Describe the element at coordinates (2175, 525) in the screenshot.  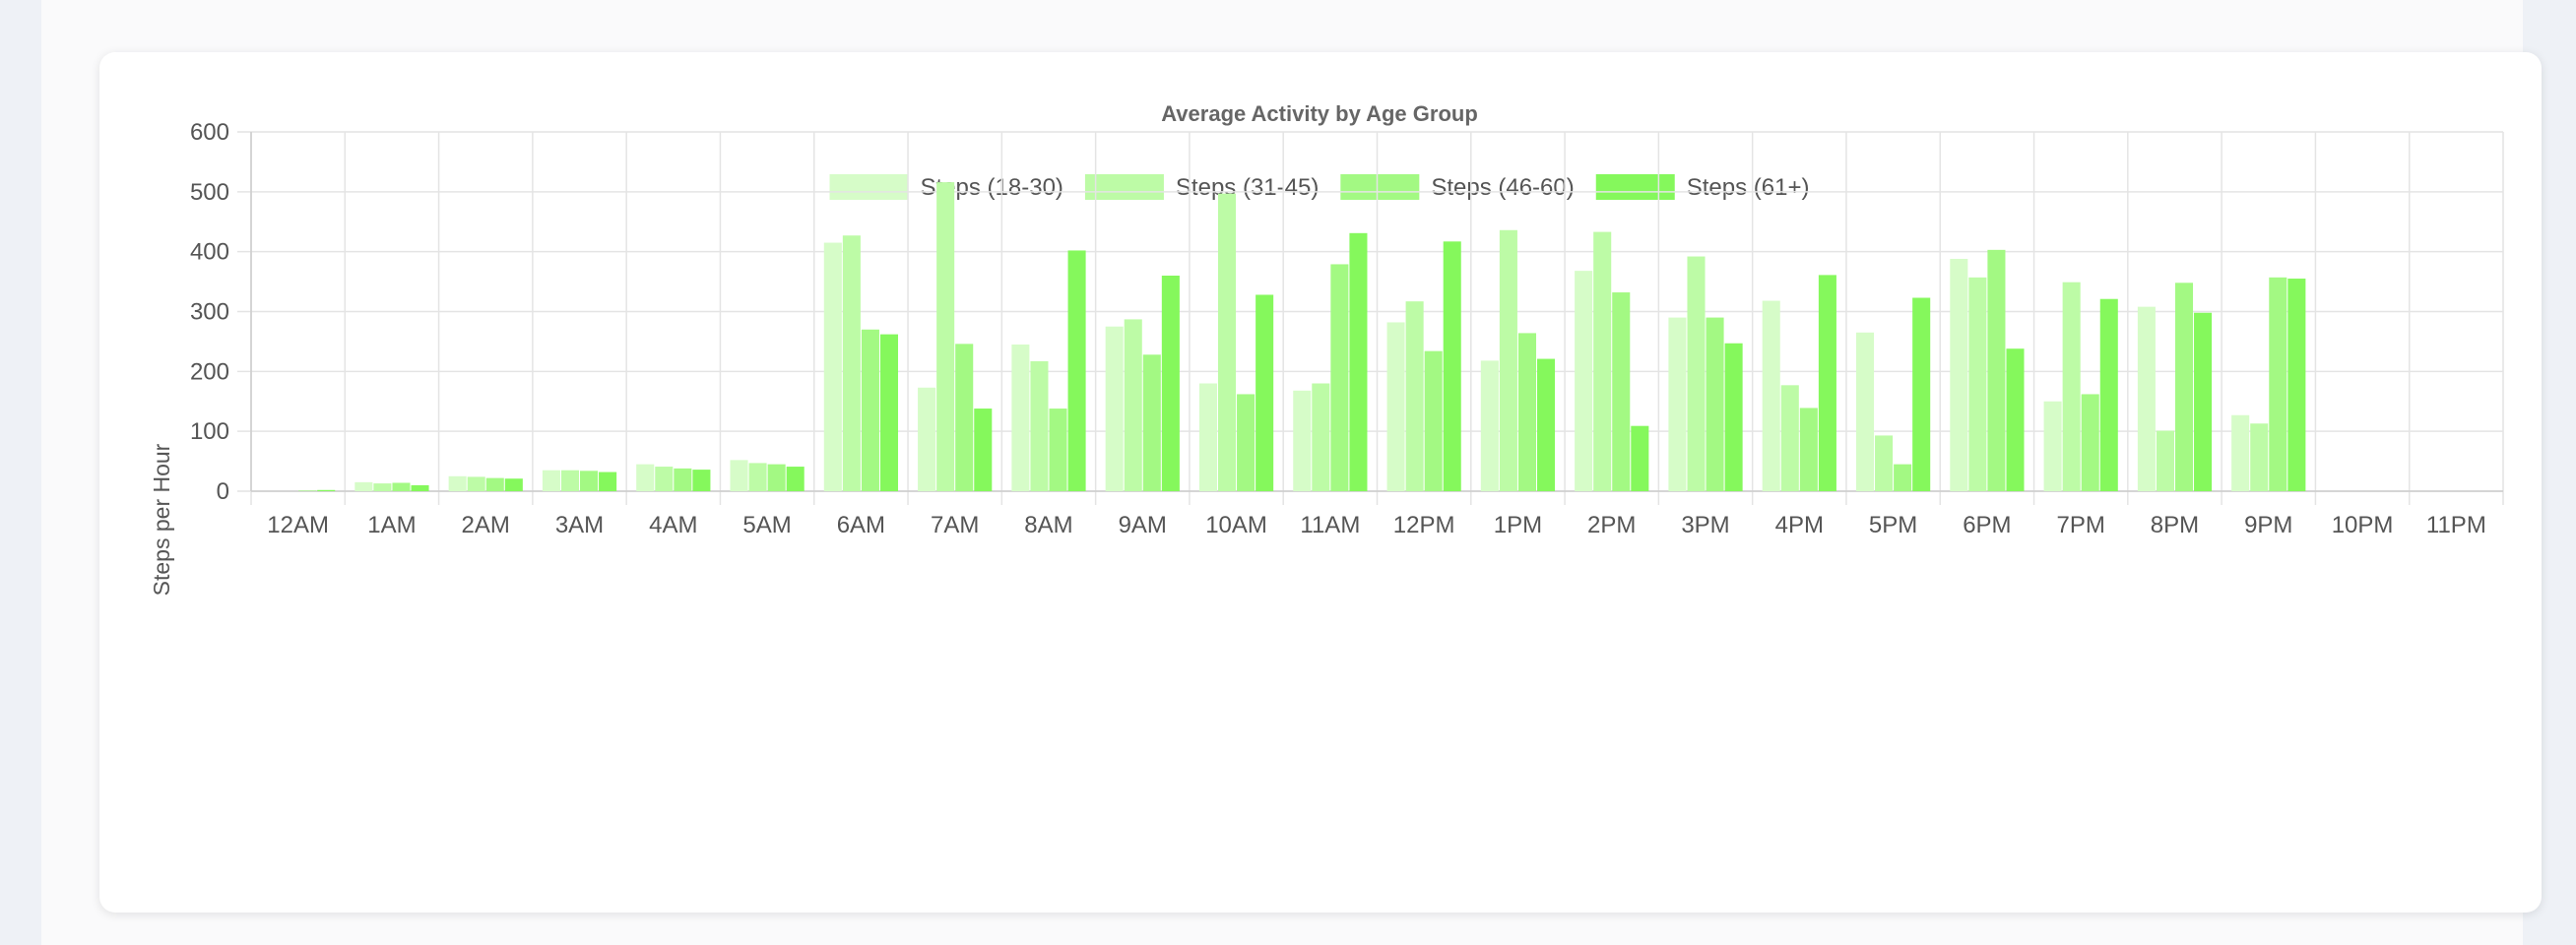
I see `x-tick-label: 8PM` at that location.